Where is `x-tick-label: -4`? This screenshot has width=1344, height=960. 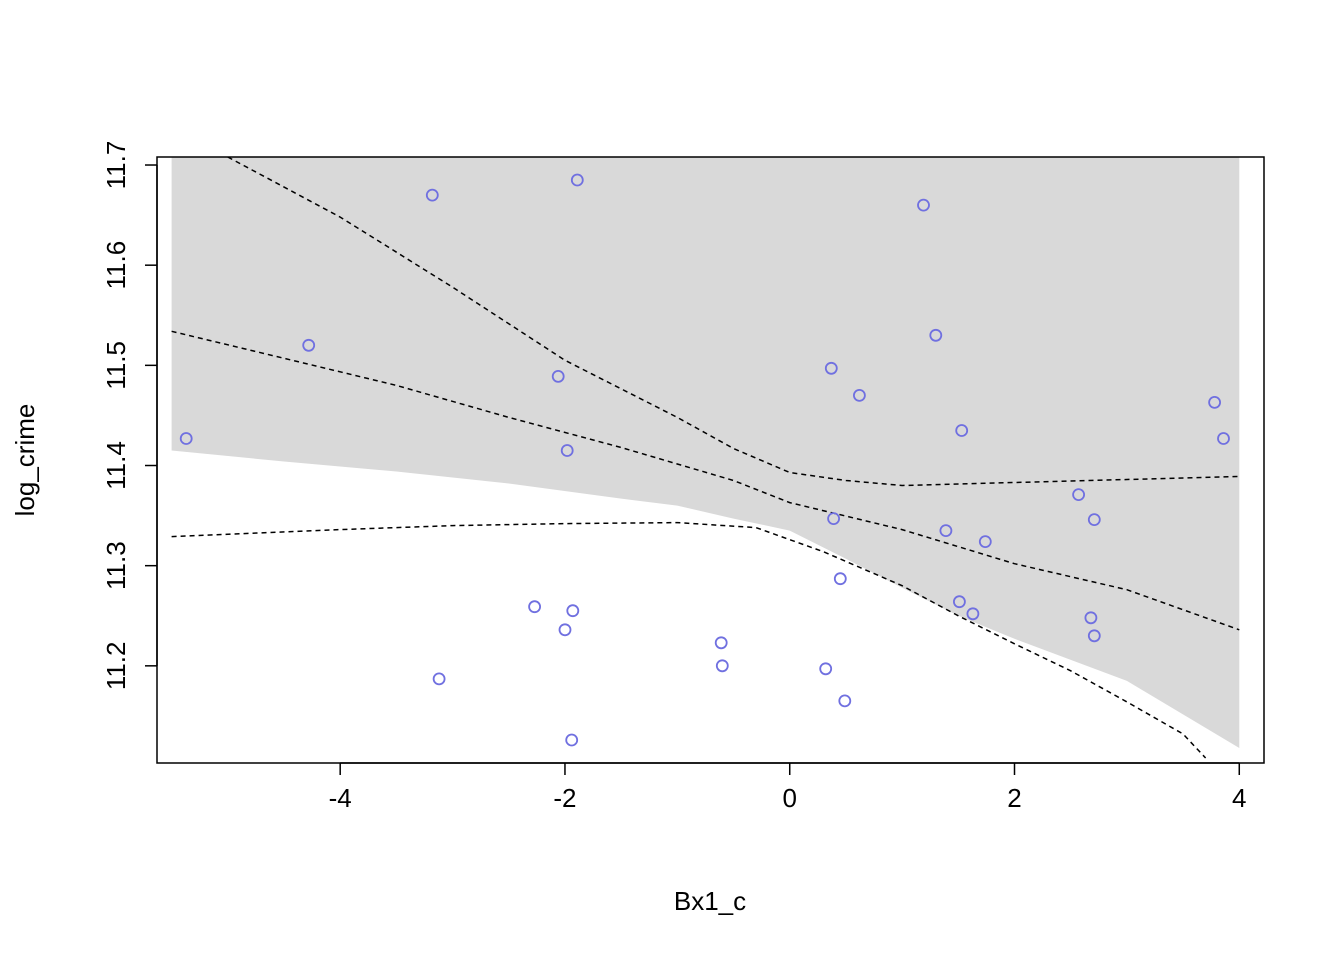 x-tick-label: -4 is located at coordinates (340, 798).